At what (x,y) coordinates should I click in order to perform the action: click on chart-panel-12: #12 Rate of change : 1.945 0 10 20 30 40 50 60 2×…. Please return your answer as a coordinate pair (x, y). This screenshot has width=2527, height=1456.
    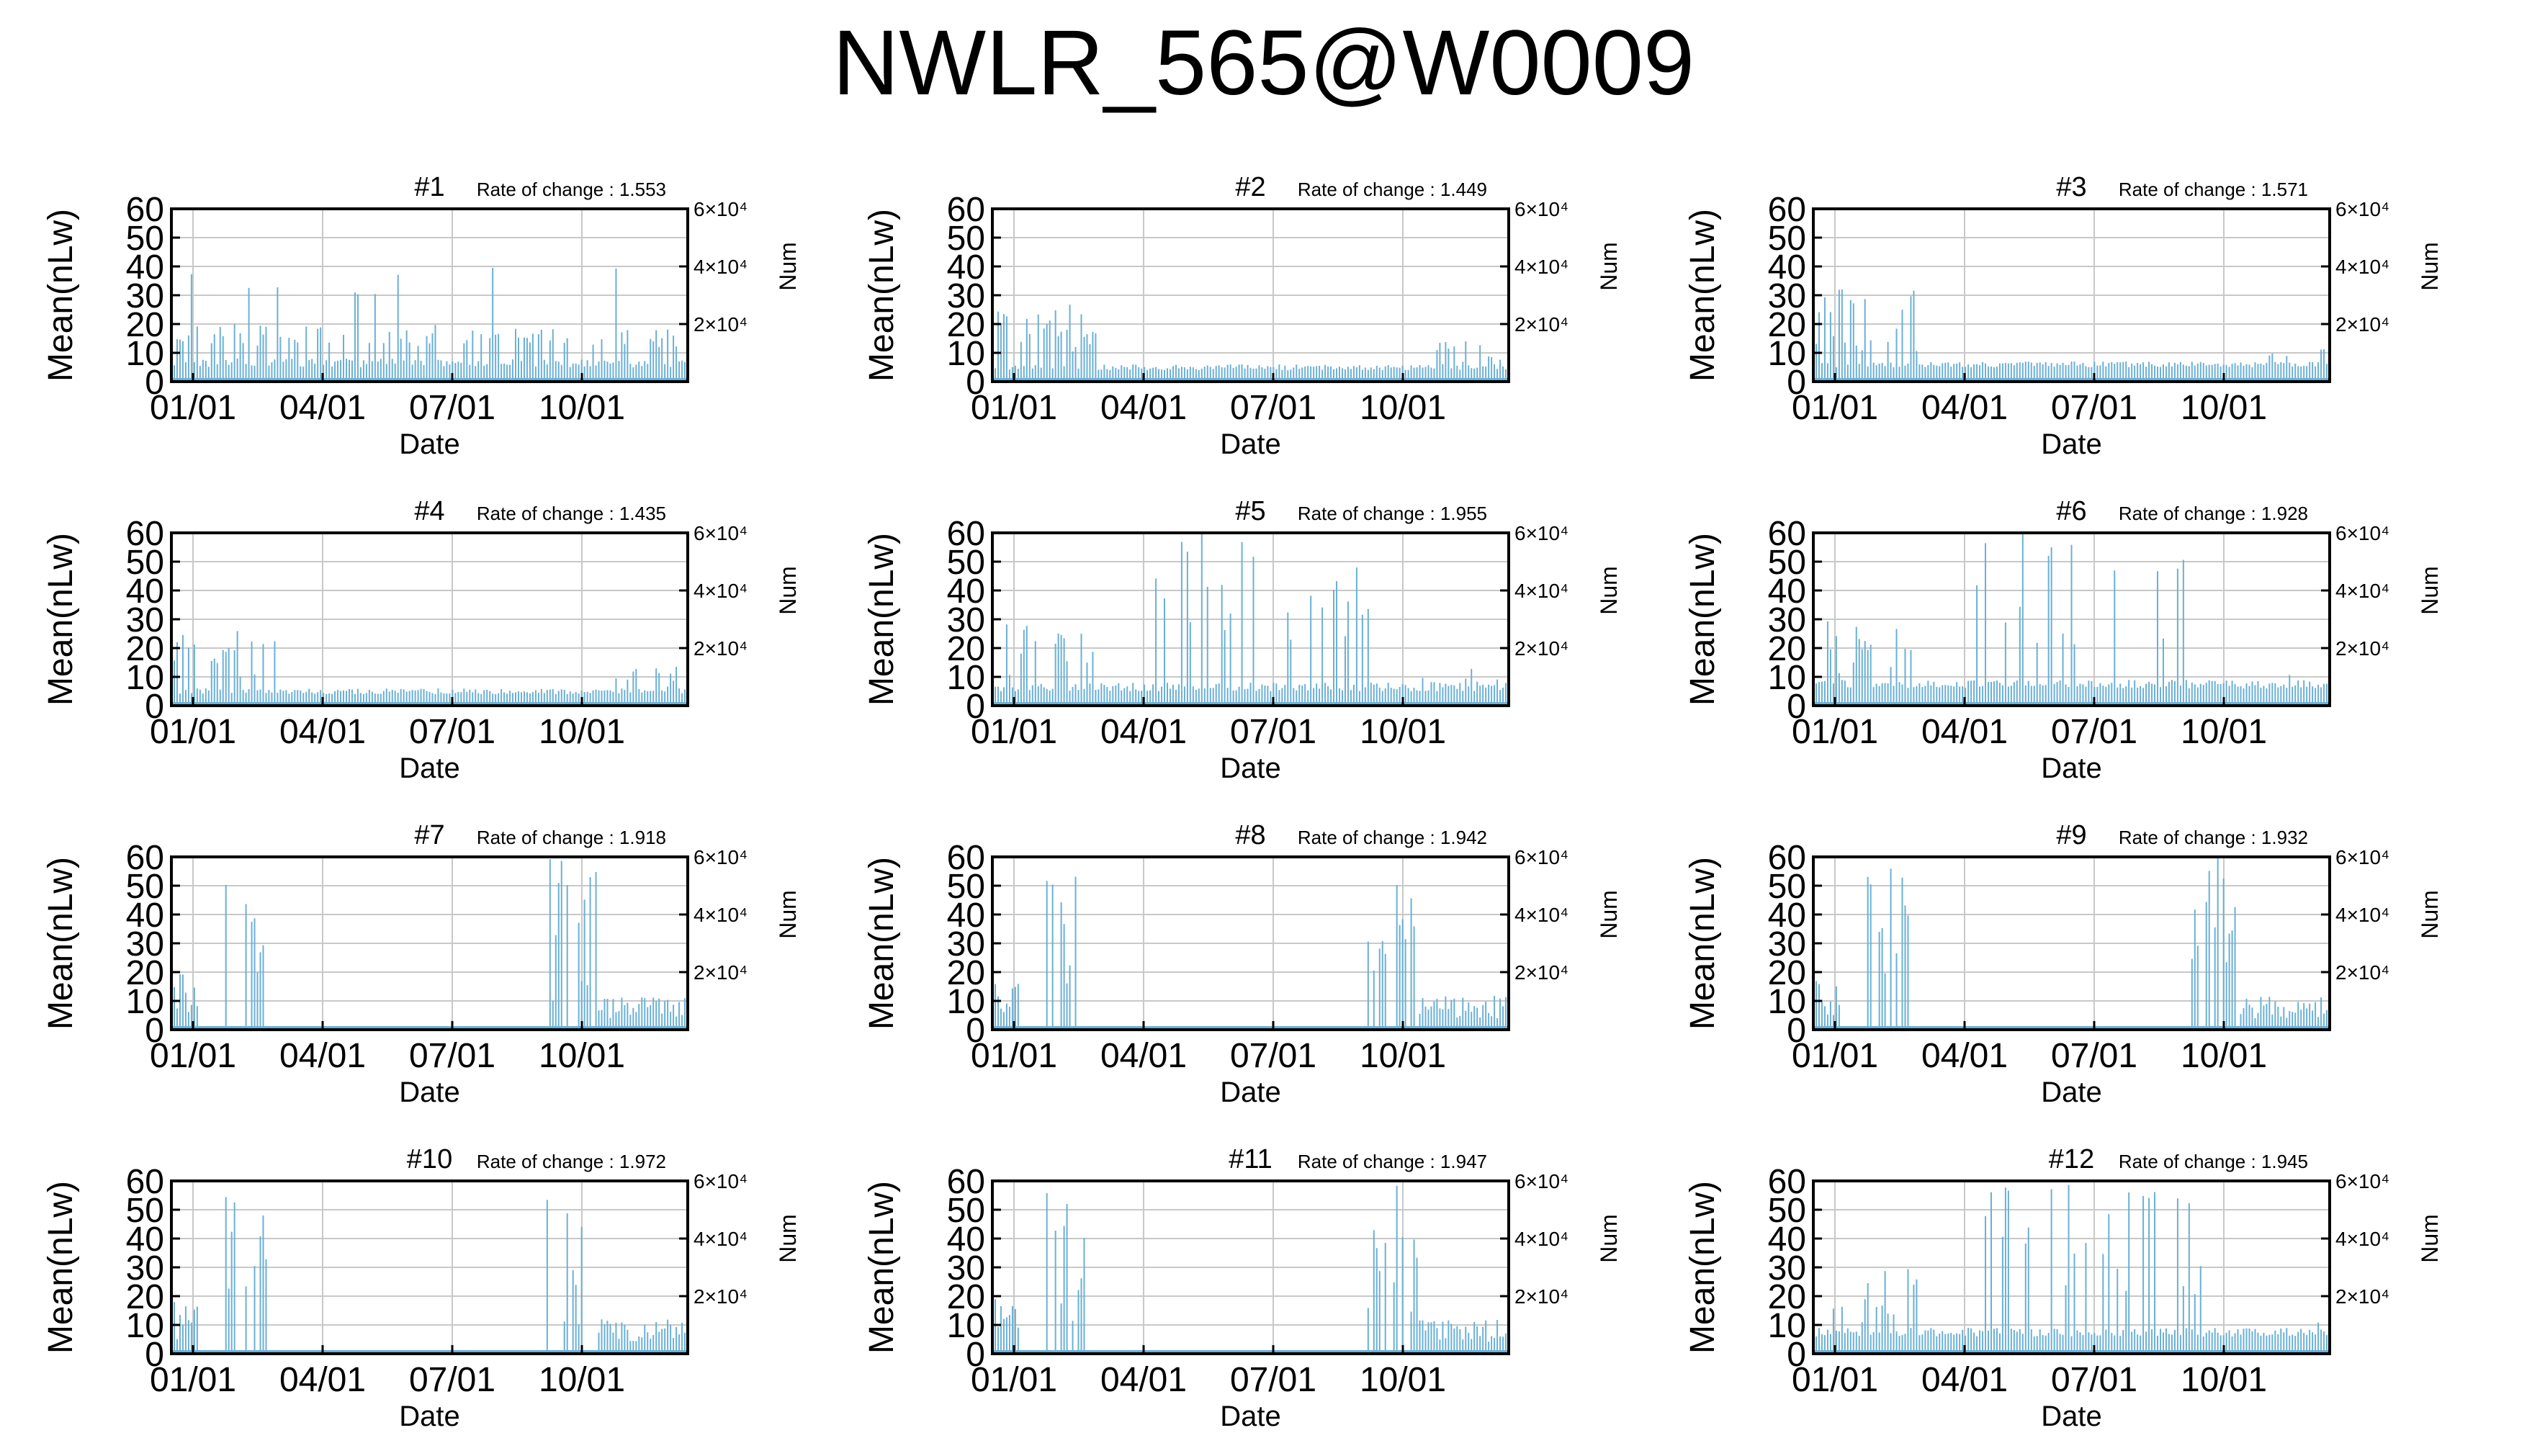
    Looking at the image, I should click on (2063, 1295).